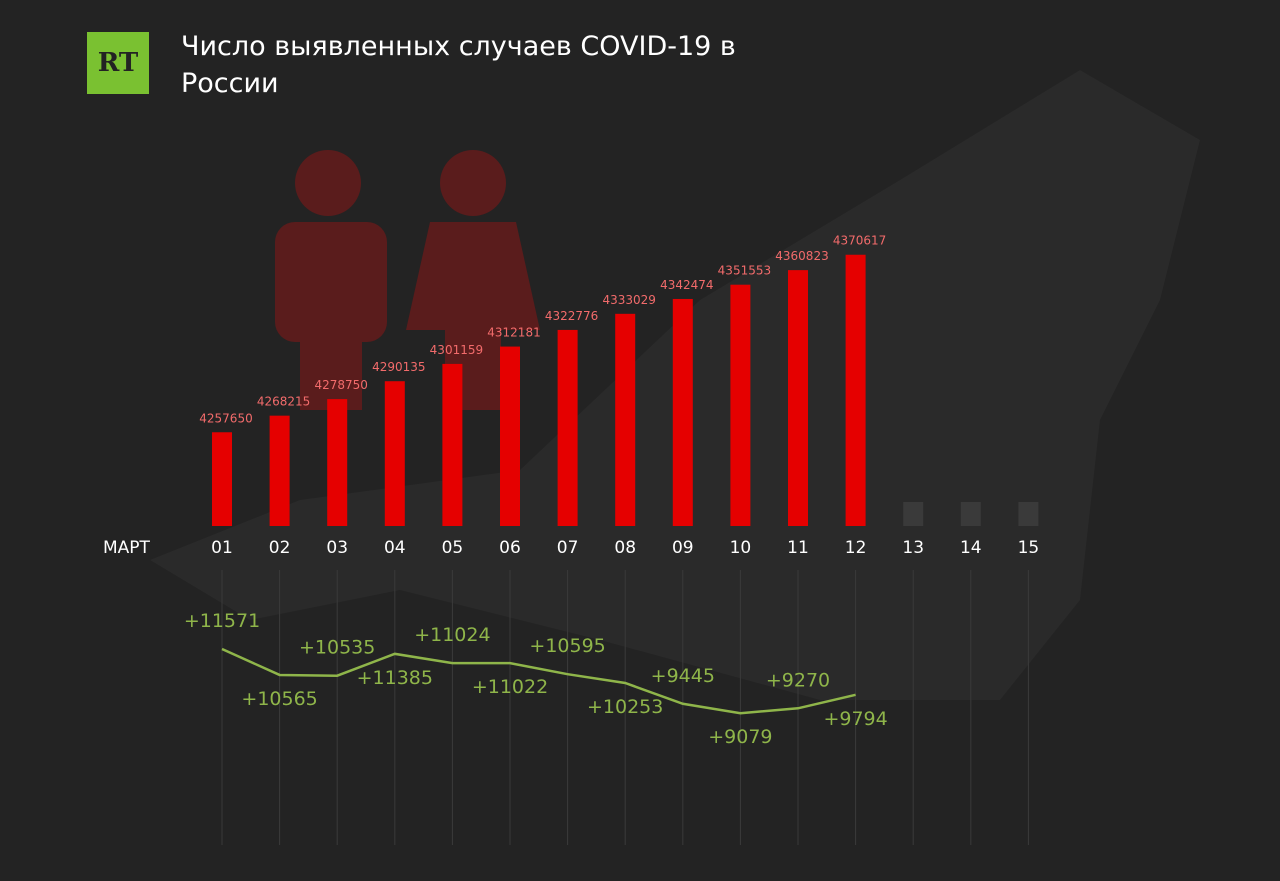 The height and width of the screenshot is (881, 1280). What do you see at coordinates (971, 548) in the screenshot?
I see `x-tick-label: 14` at bounding box center [971, 548].